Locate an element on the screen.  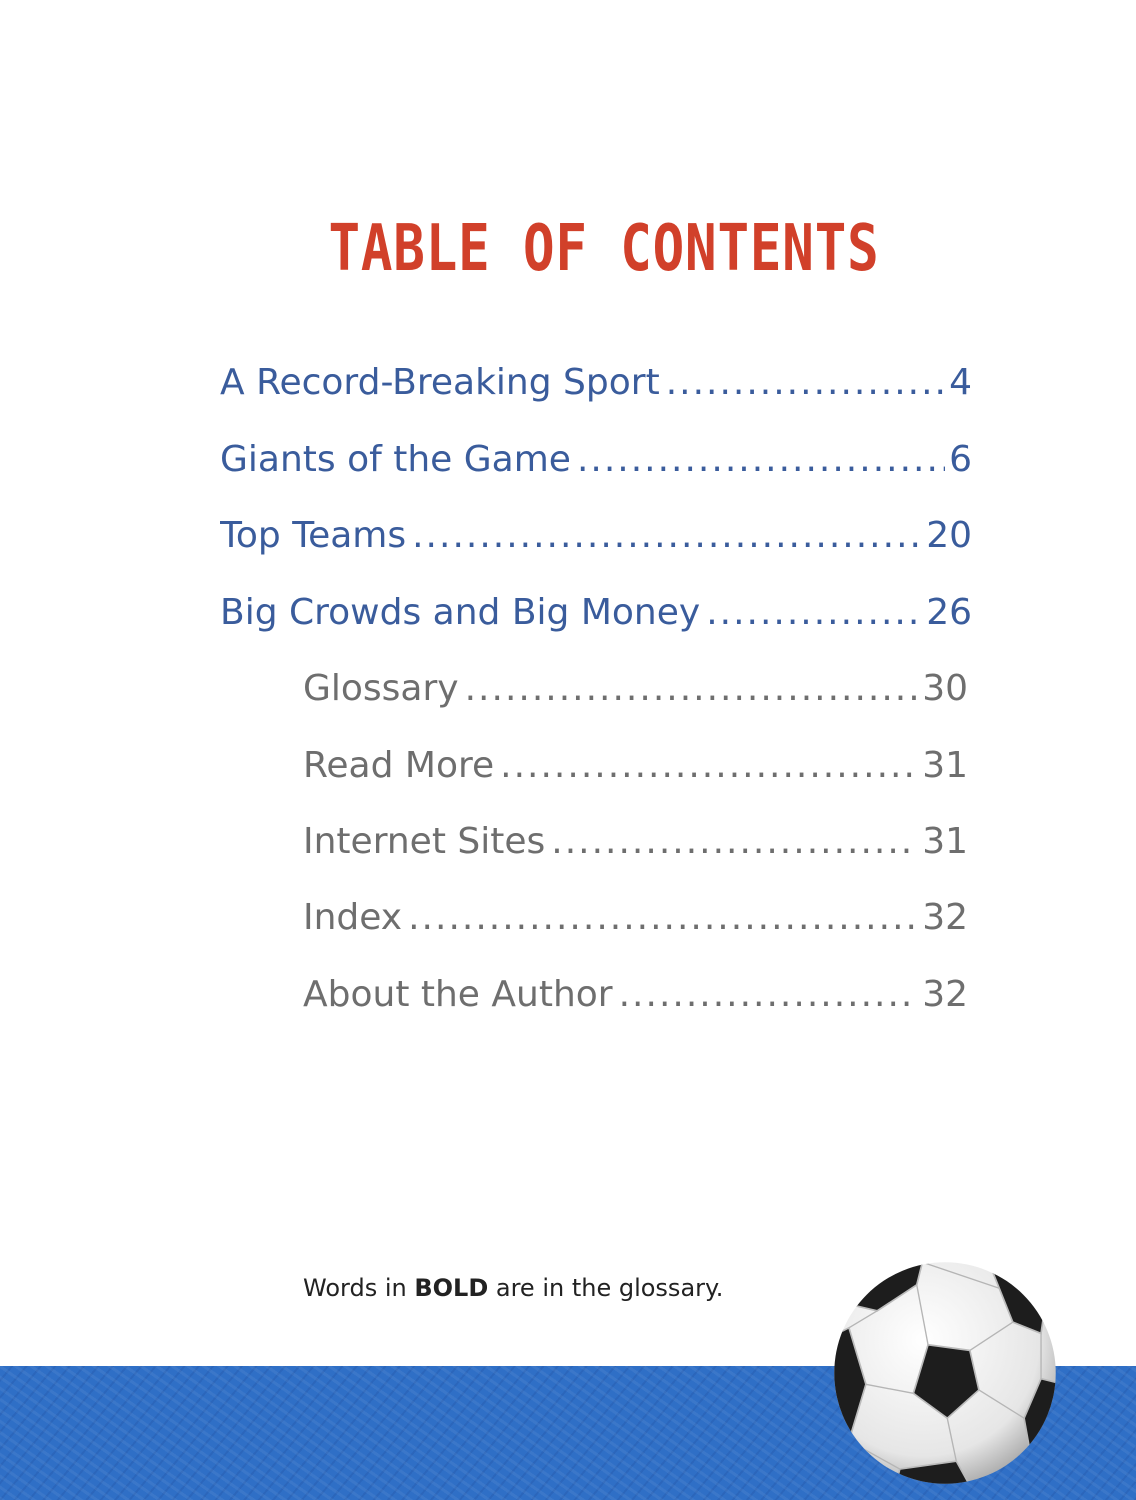
toc-entry: A Record-Breaking Sport 4 is located at coordinates (596, 387).